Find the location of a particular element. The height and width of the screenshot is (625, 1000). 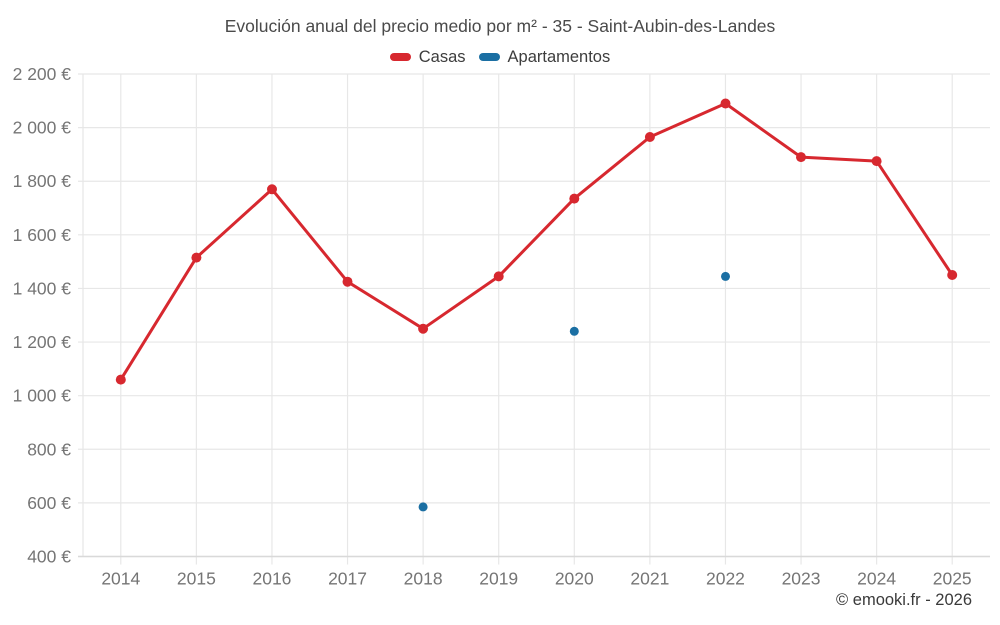

y-axis-tick-label: 2 000 € is located at coordinates (42, 128).